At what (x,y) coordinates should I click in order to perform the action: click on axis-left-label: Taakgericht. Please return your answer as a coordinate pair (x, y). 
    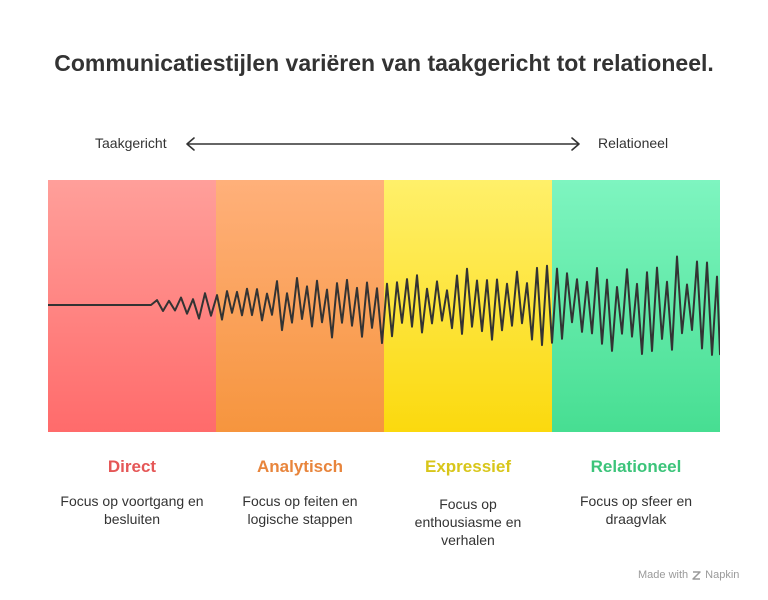
    Looking at the image, I should click on (131, 143).